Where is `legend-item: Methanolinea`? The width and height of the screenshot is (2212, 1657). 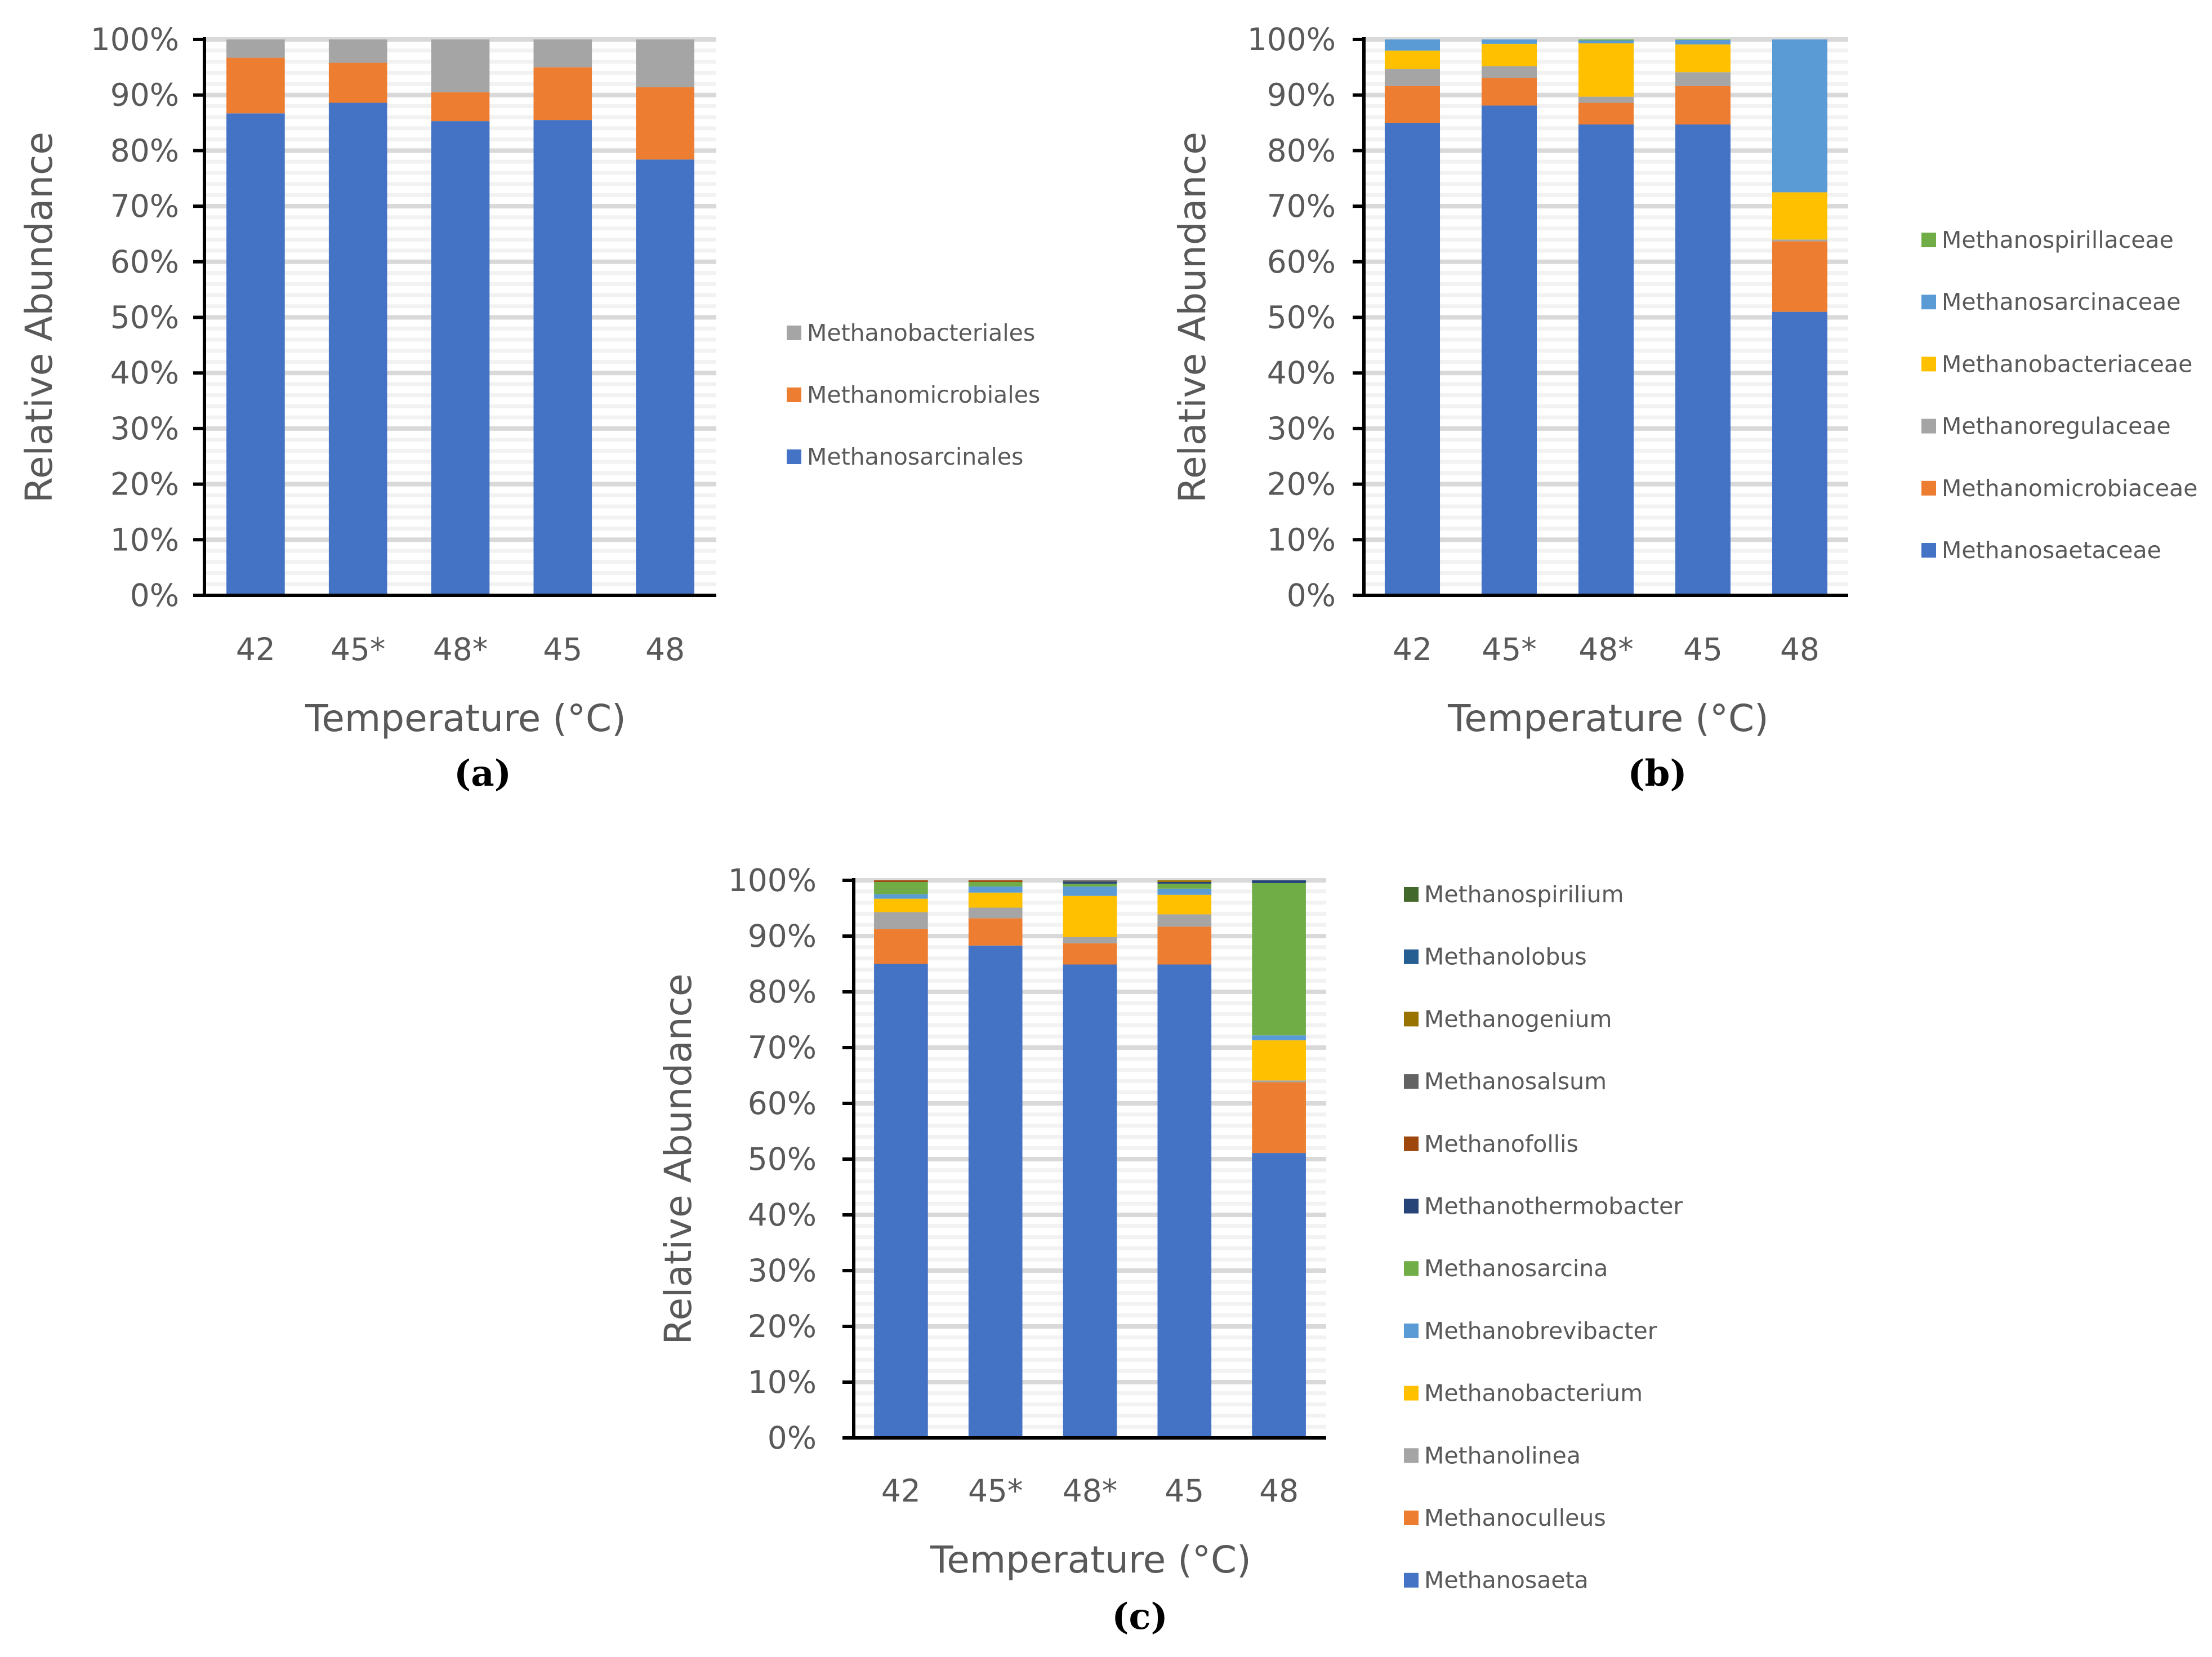
legend-item: Methanolinea is located at coordinates (1492, 1455).